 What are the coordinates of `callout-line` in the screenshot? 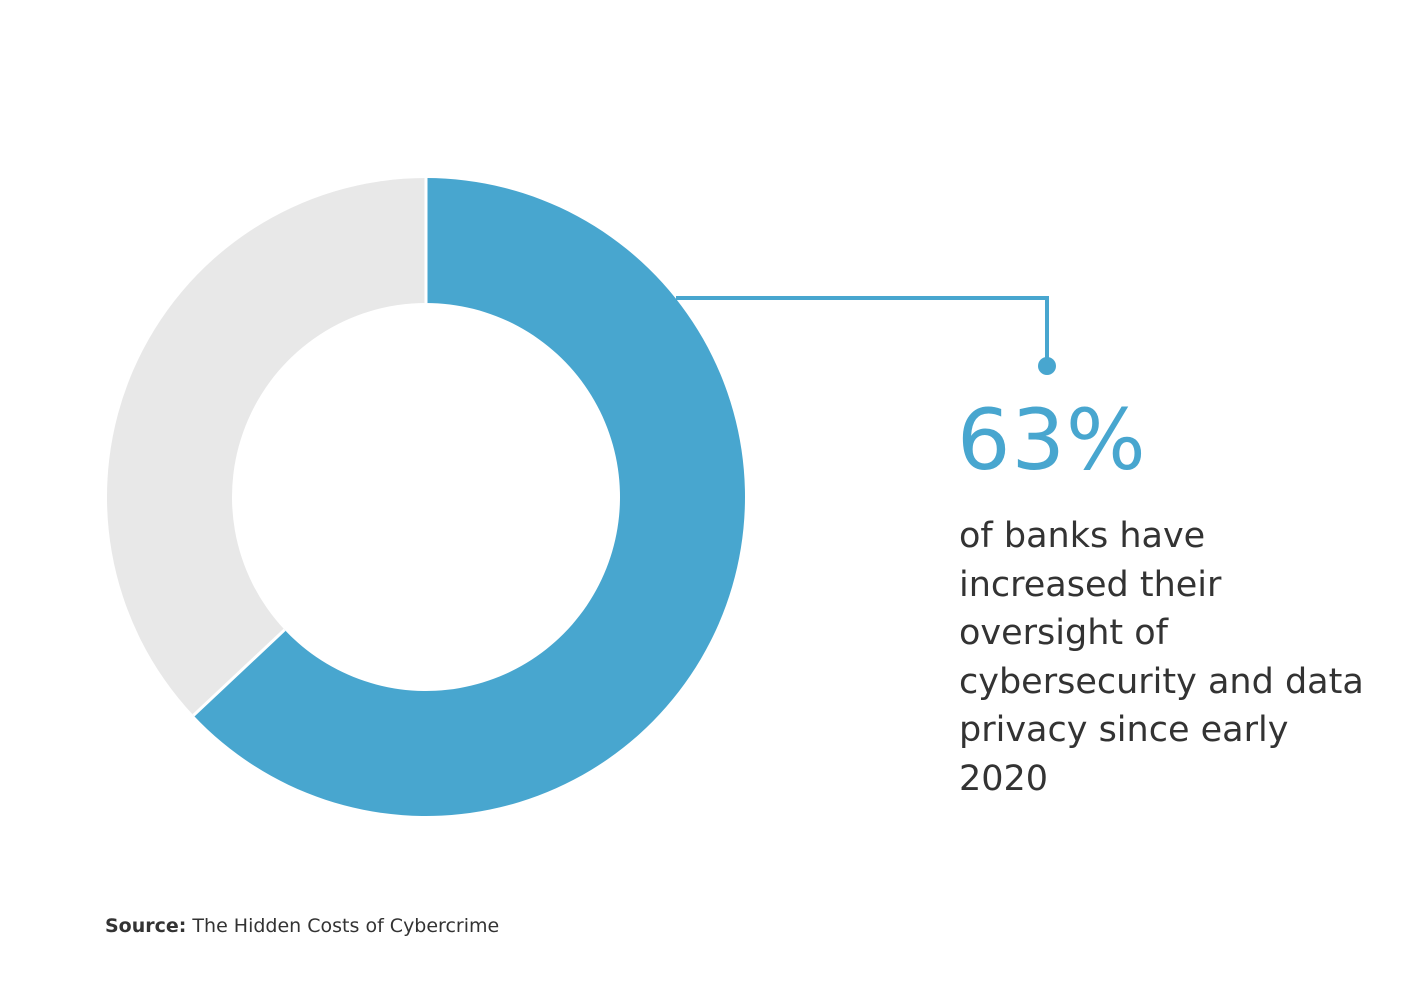 It's located at (862, 331).